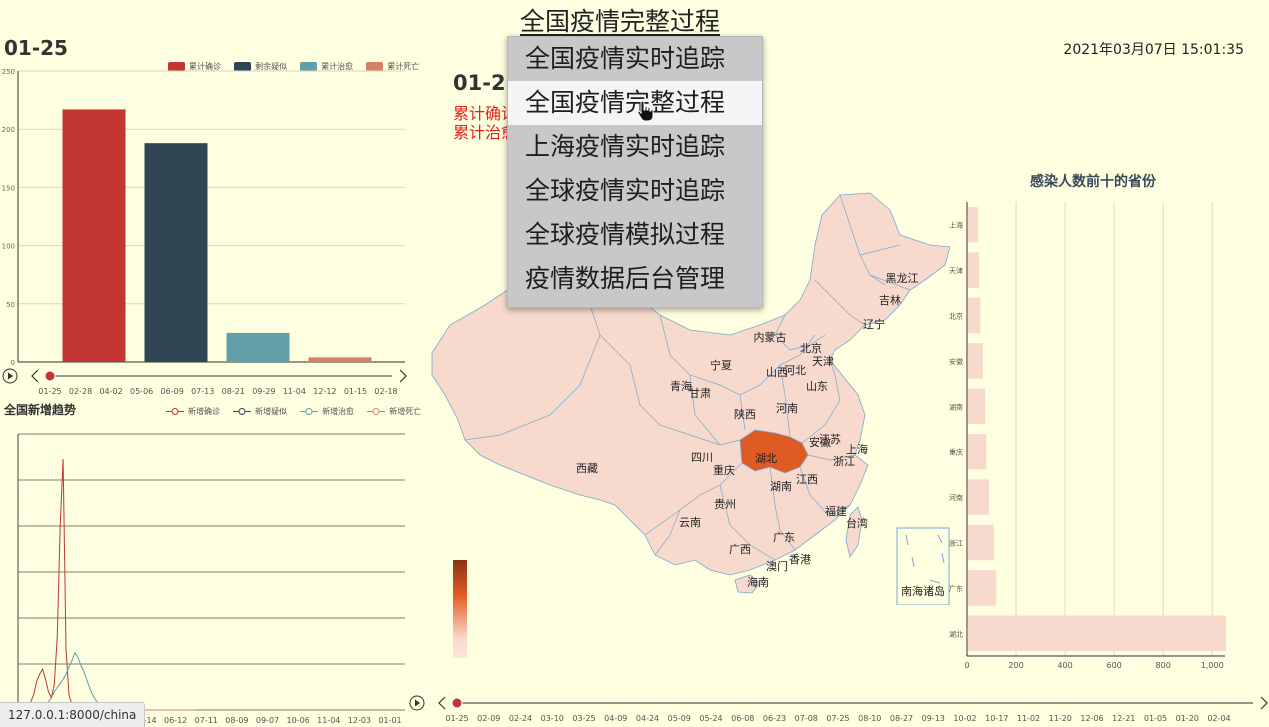  I want to click on province-label: 云南, so click(690, 522).